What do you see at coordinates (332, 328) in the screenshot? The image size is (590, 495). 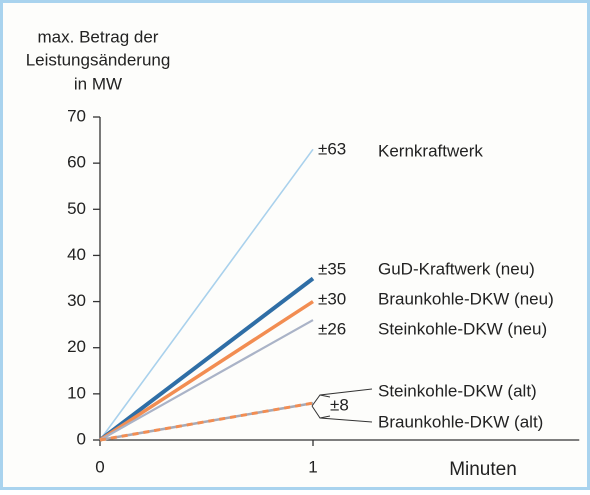 I see `data-label: ±26` at bounding box center [332, 328].